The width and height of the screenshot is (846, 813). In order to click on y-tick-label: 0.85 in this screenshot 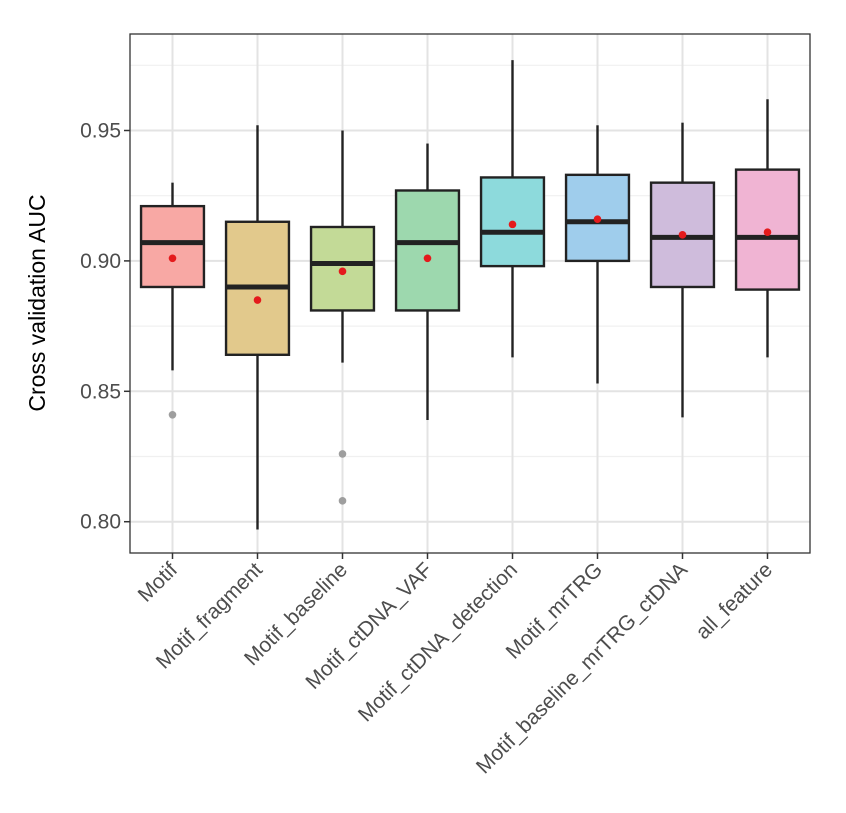, I will do `click(100, 391)`.